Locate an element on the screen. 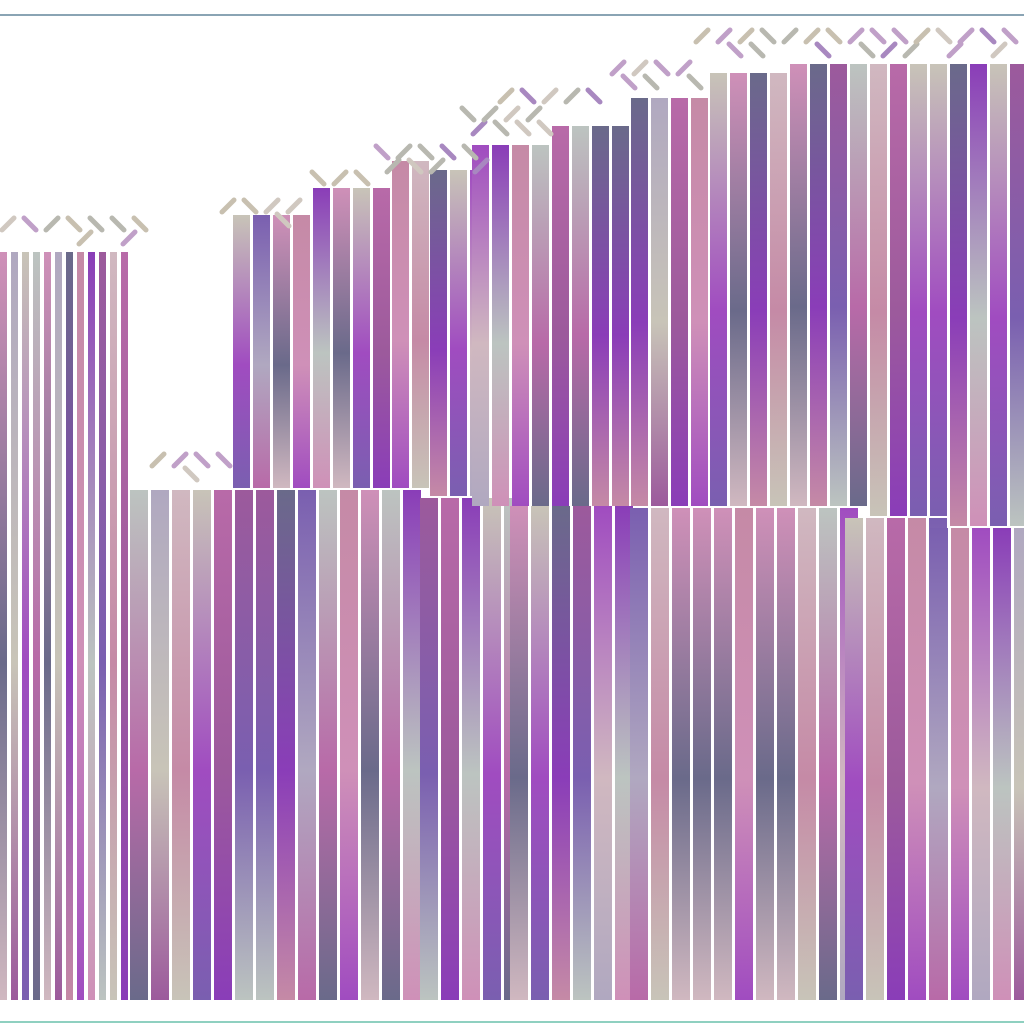 The image size is (1024, 1024). bottom-rule is located at coordinates (512, 1022).